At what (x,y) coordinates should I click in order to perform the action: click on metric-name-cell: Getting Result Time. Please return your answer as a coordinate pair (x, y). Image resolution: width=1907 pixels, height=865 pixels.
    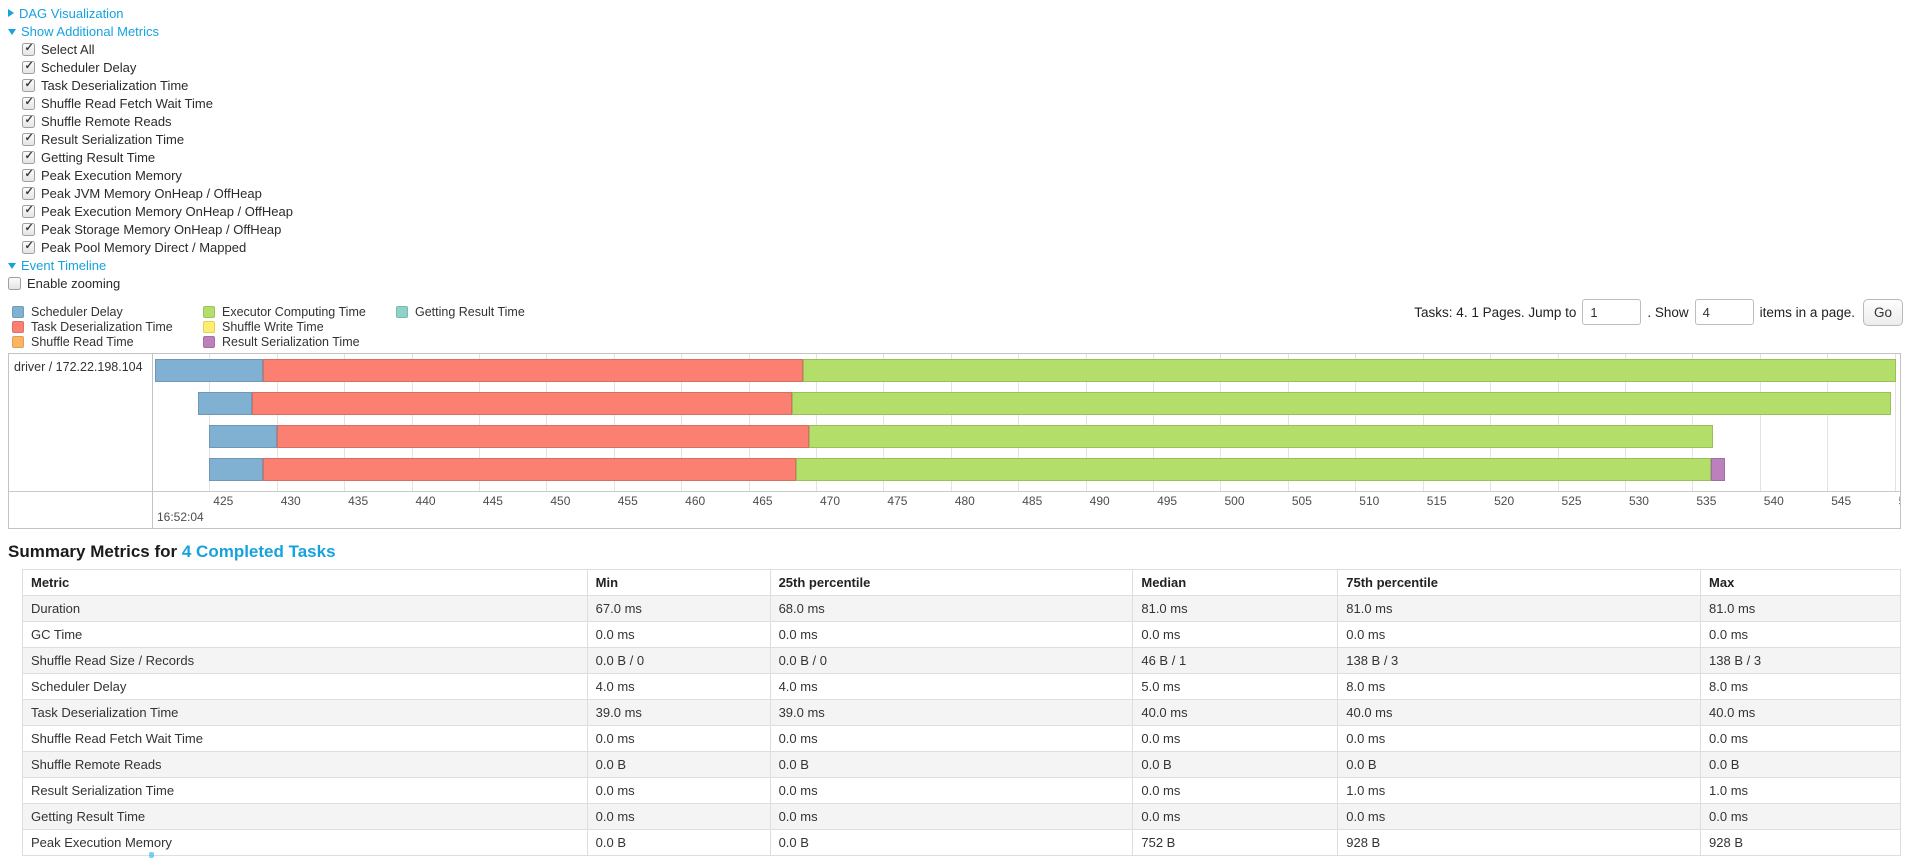
    Looking at the image, I should click on (305, 816).